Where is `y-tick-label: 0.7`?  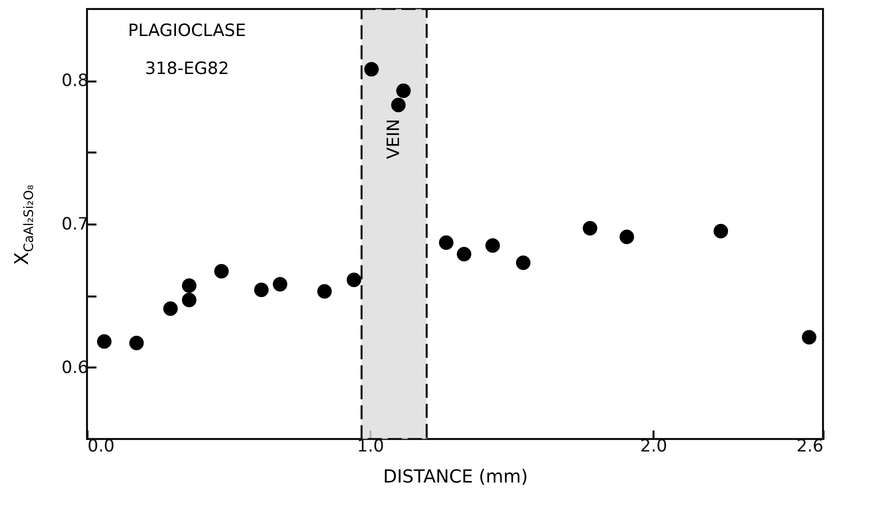 y-tick-label: 0.7 is located at coordinates (74, 224).